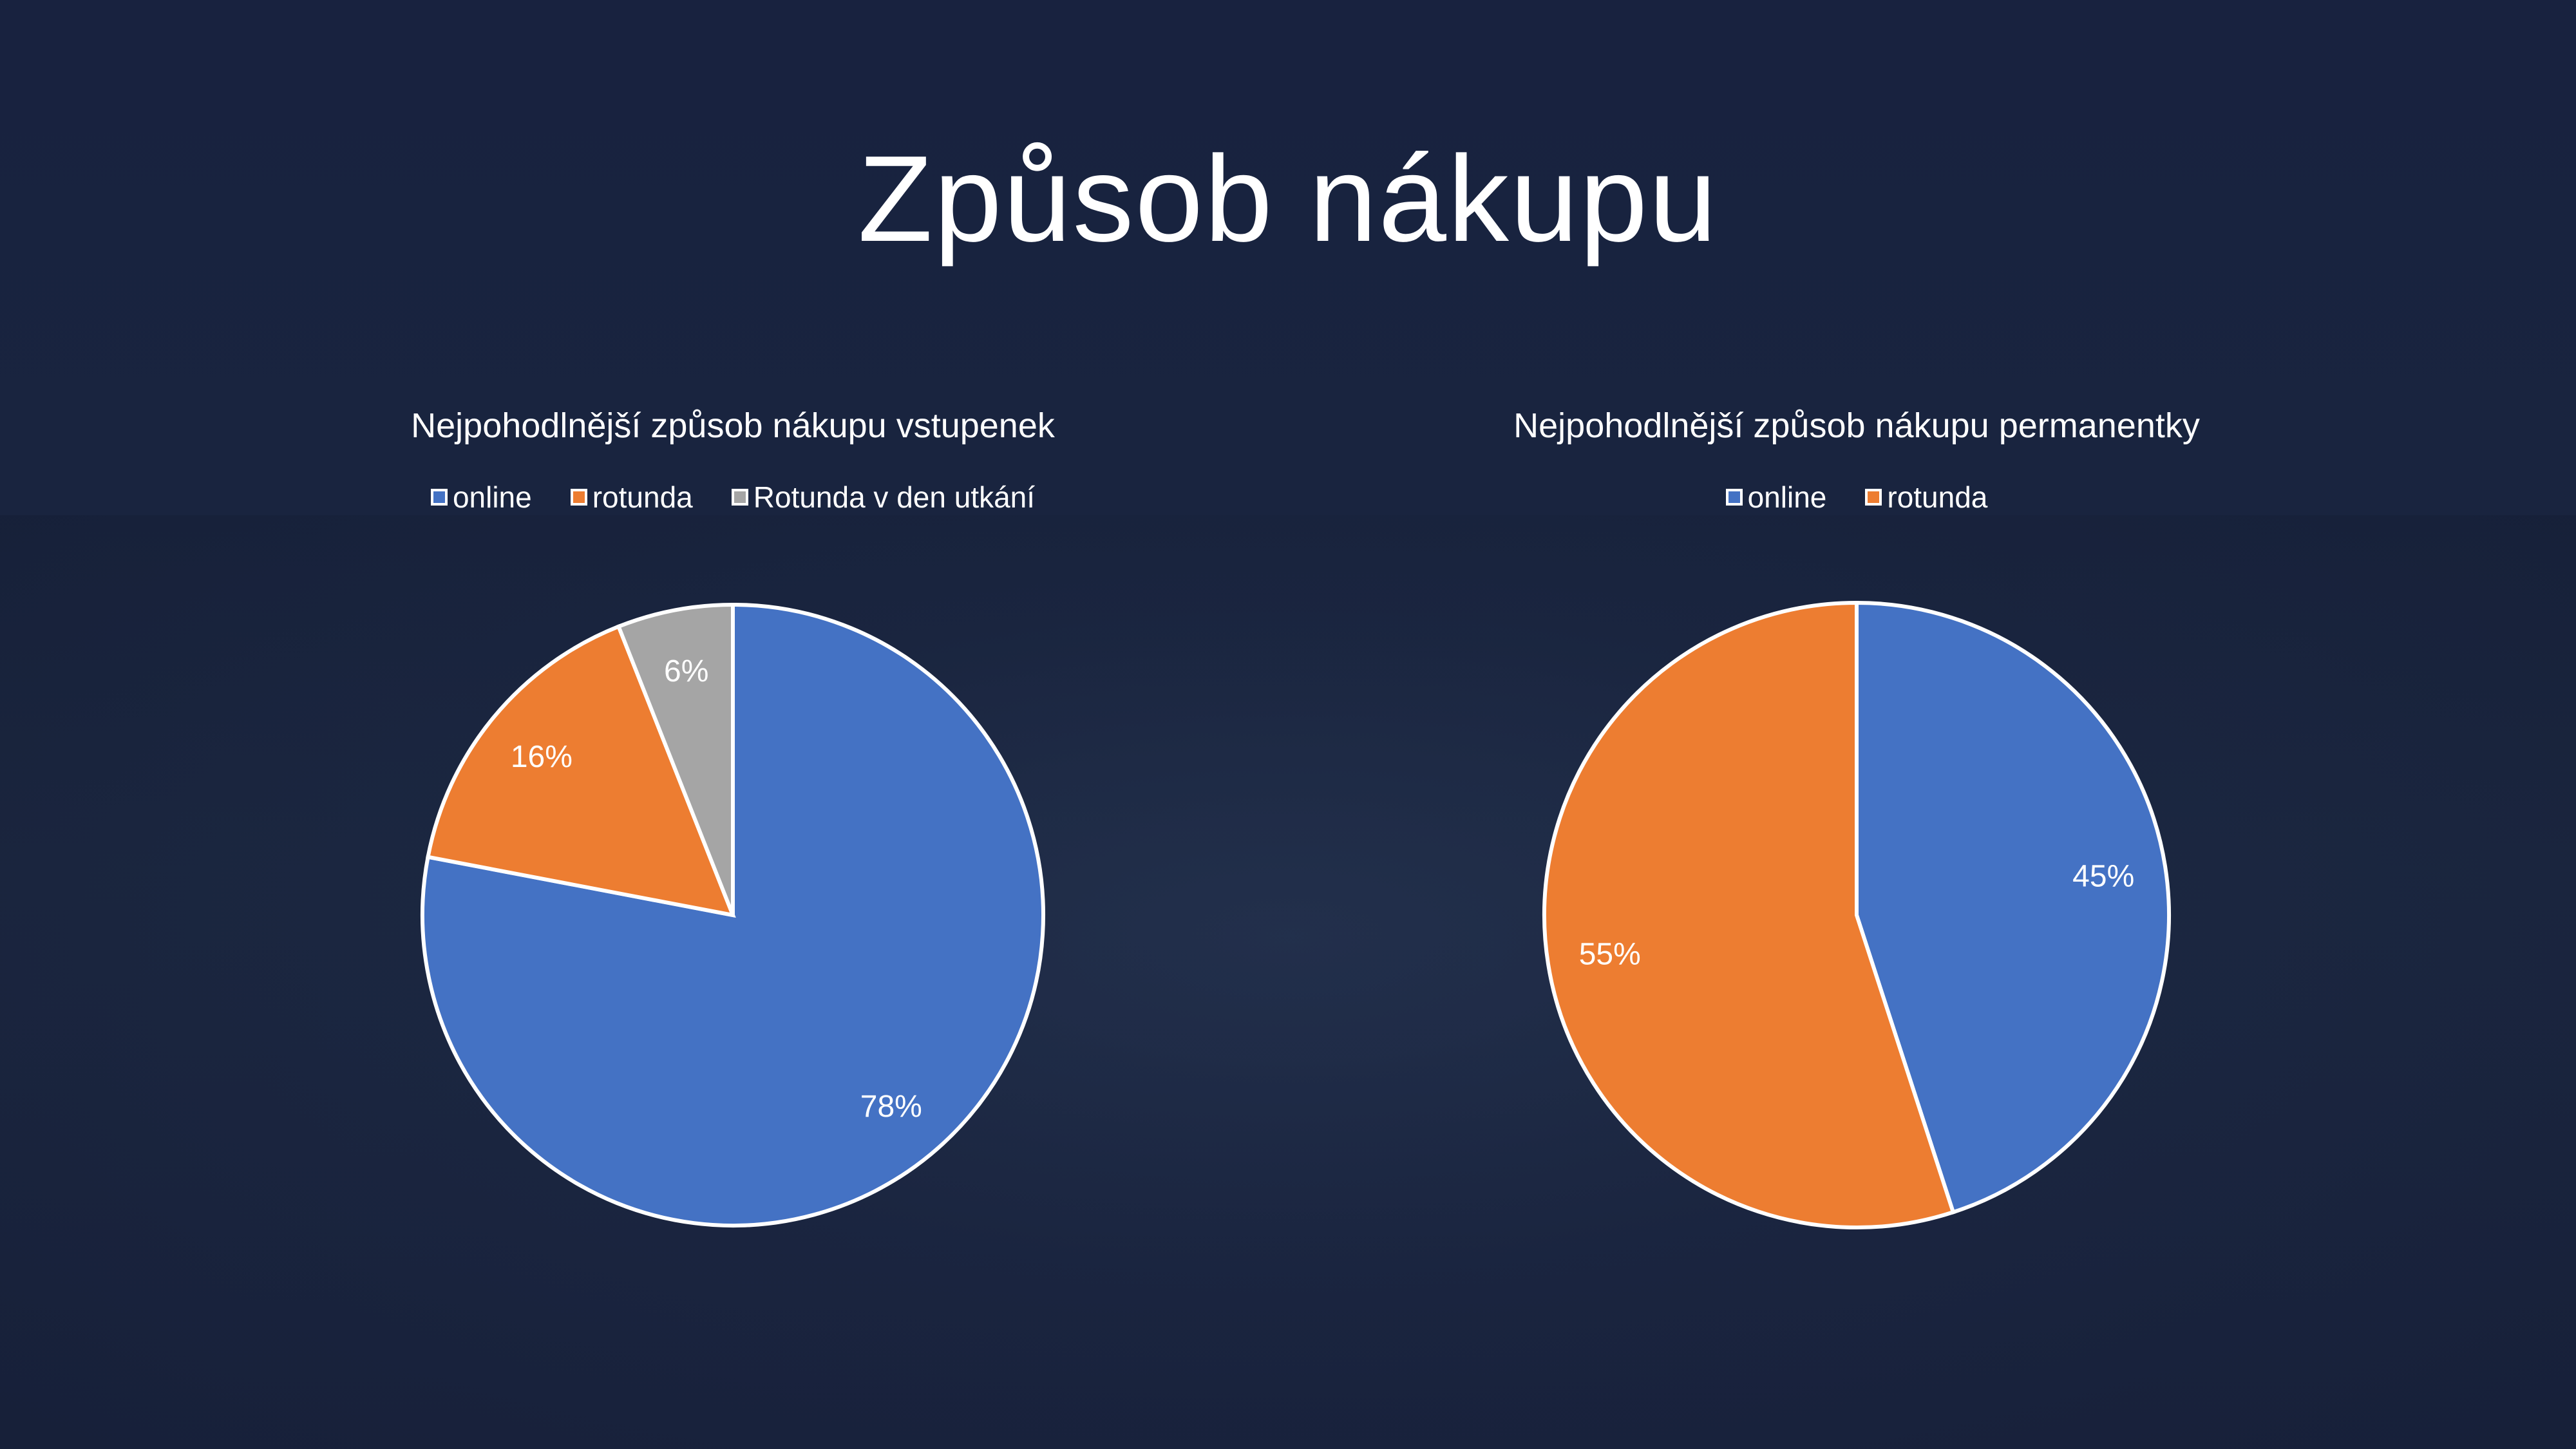 This screenshot has height=1449, width=2576. Describe the element at coordinates (676, 759) in the screenshot. I see `pie-slice-rotunda-v-den-utkání` at that location.